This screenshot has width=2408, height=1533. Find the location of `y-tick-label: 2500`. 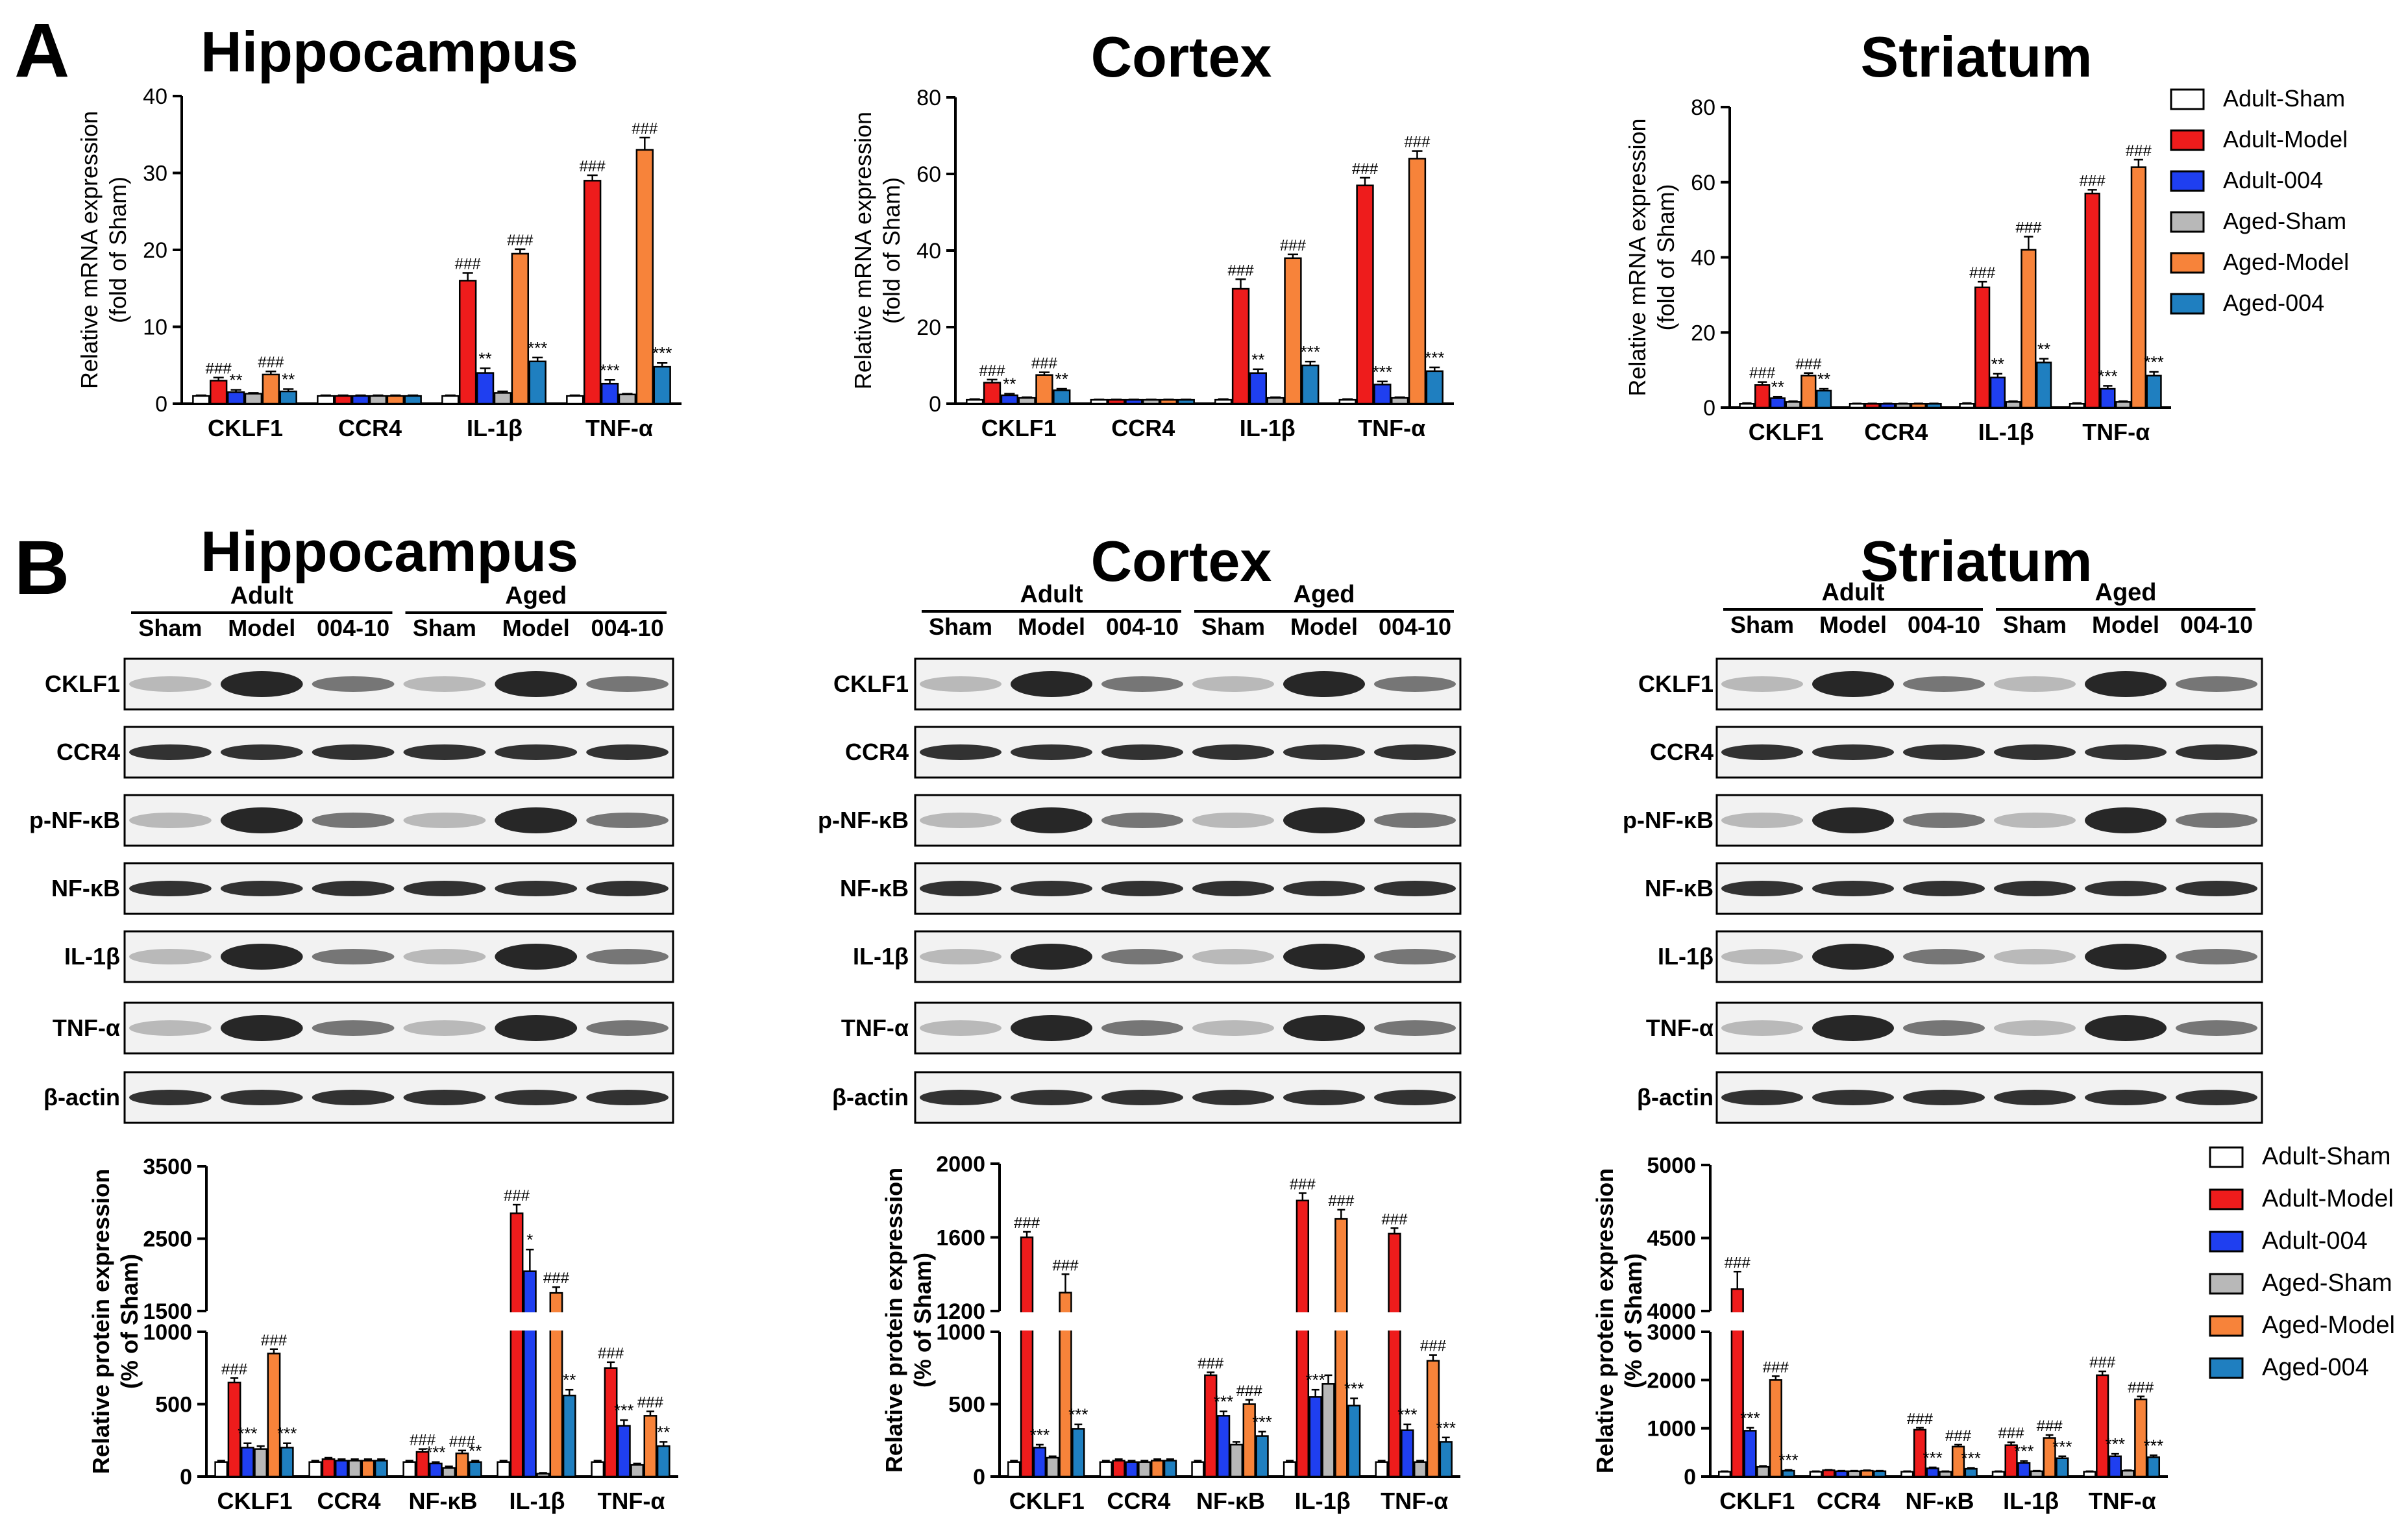

y-tick-label: 2500 is located at coordinates (167, 1239).